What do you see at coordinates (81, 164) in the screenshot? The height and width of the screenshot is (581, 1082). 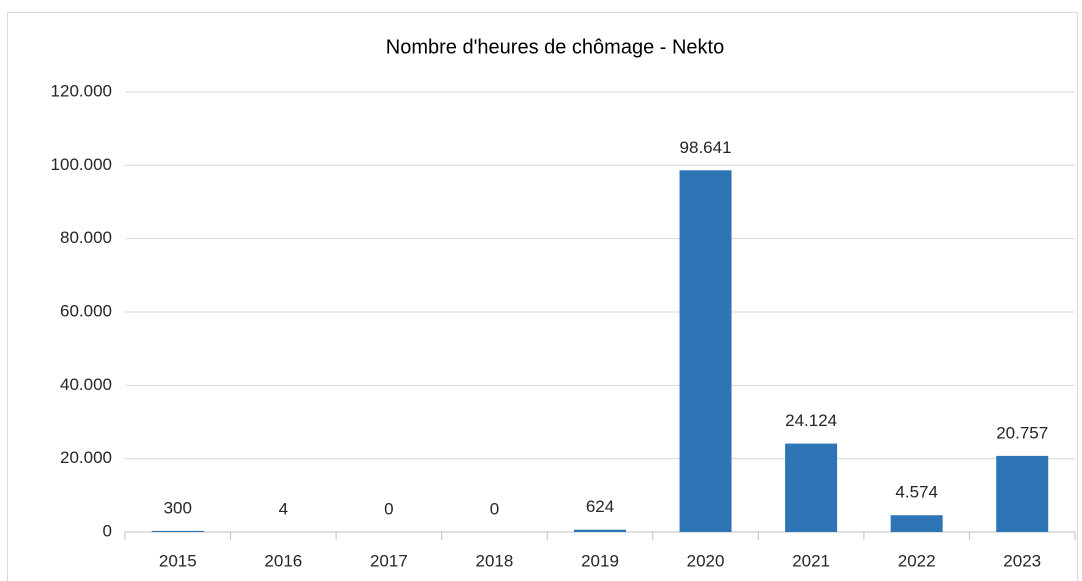 I see `y-tick-label: 100.000` at bounding box center [81, 164].